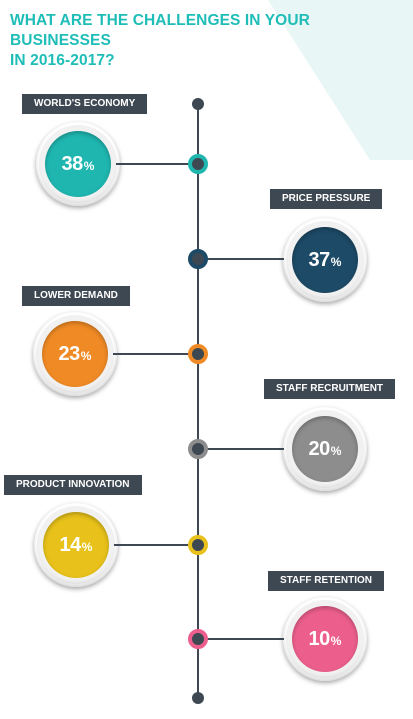  I want to click on challenge-circle-product-innovation: 14%, so click(76, 545).